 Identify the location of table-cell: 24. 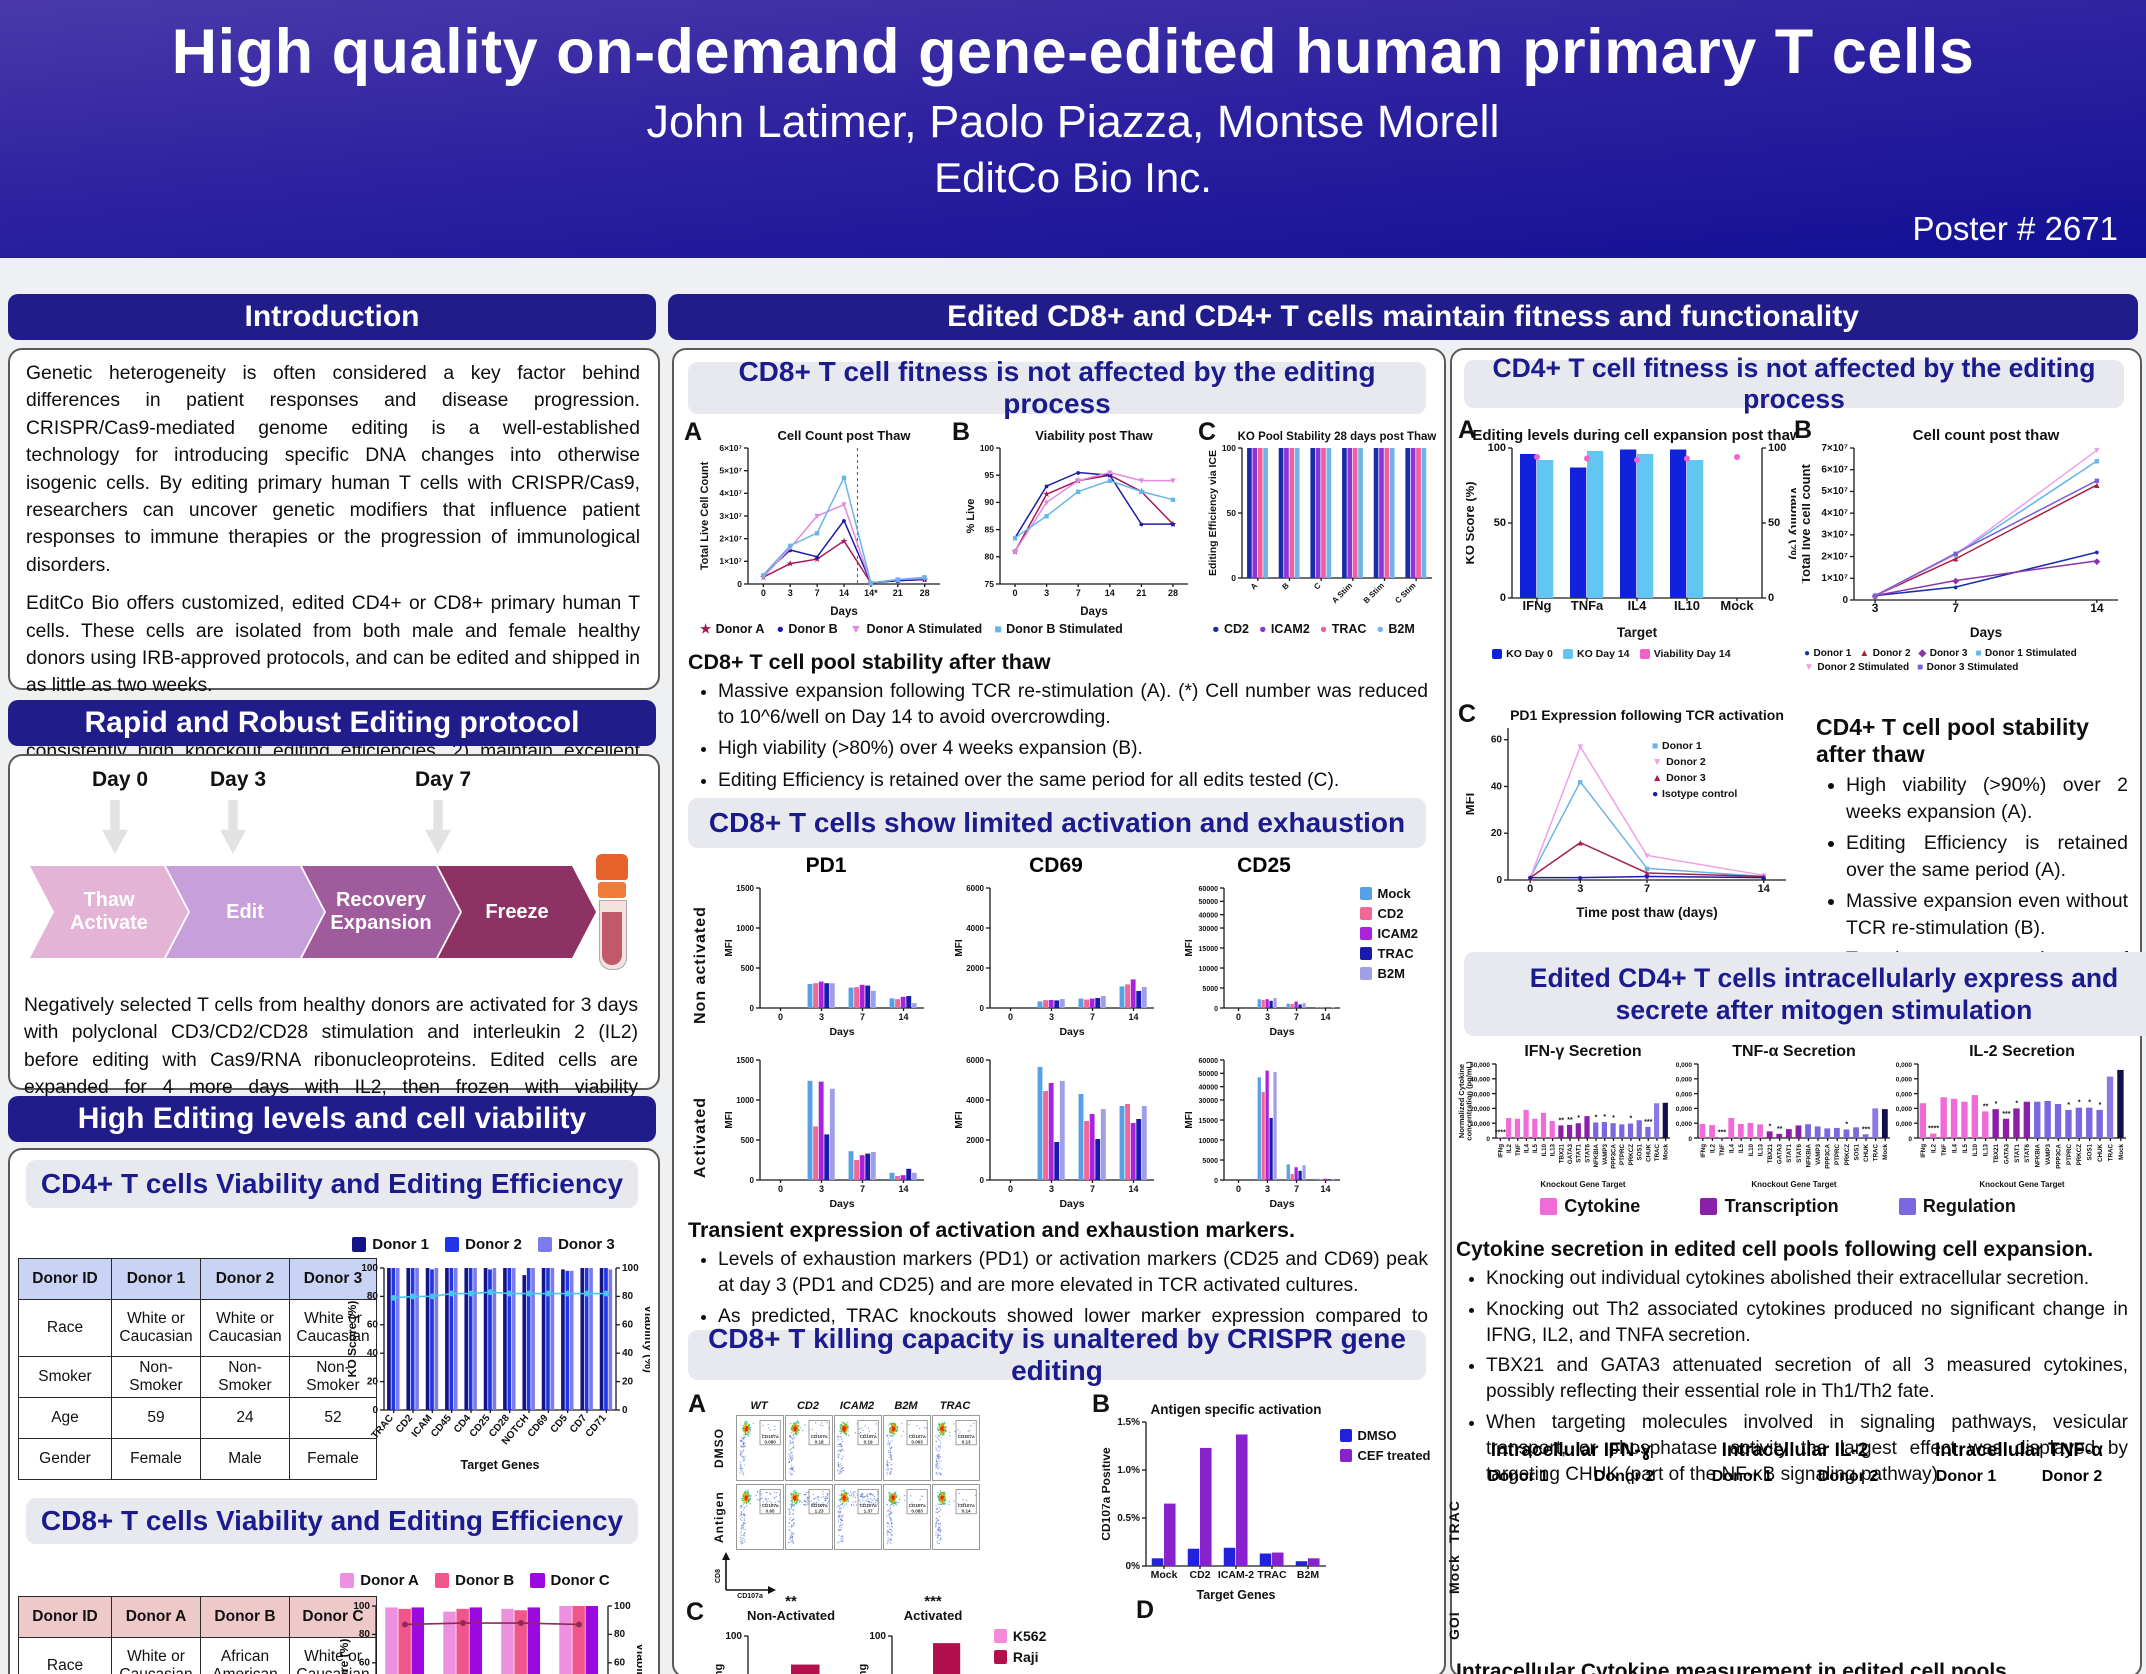
(245, 1418).